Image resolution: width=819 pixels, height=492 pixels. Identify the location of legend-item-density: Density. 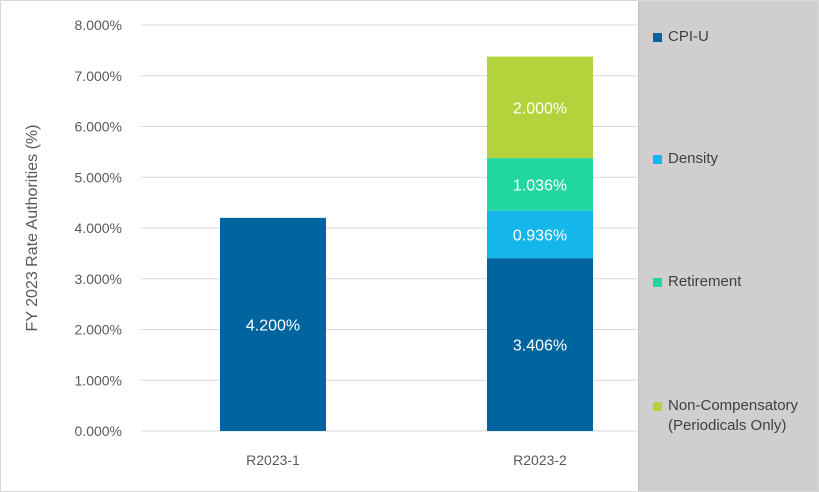
(735, 159).